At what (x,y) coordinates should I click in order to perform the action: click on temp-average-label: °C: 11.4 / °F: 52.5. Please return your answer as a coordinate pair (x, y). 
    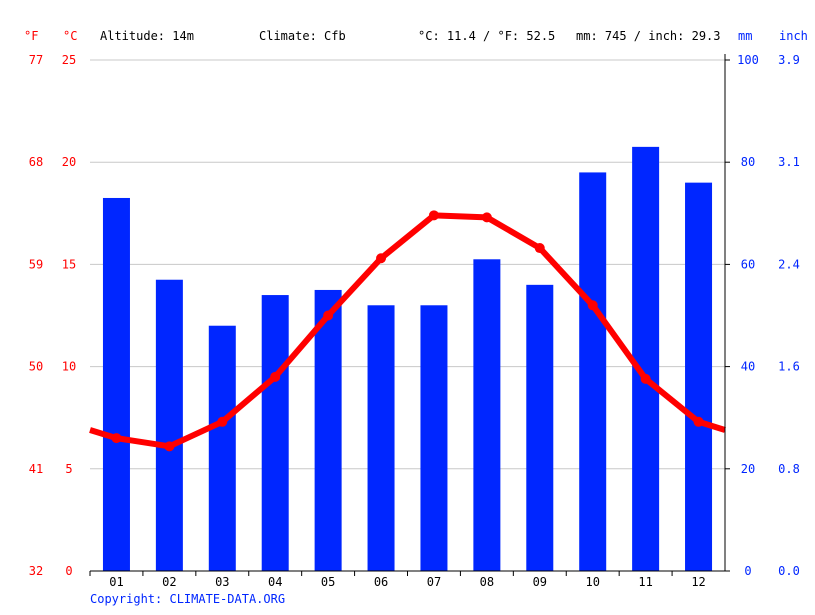
    Looking at the image, I should click on (486, 36).